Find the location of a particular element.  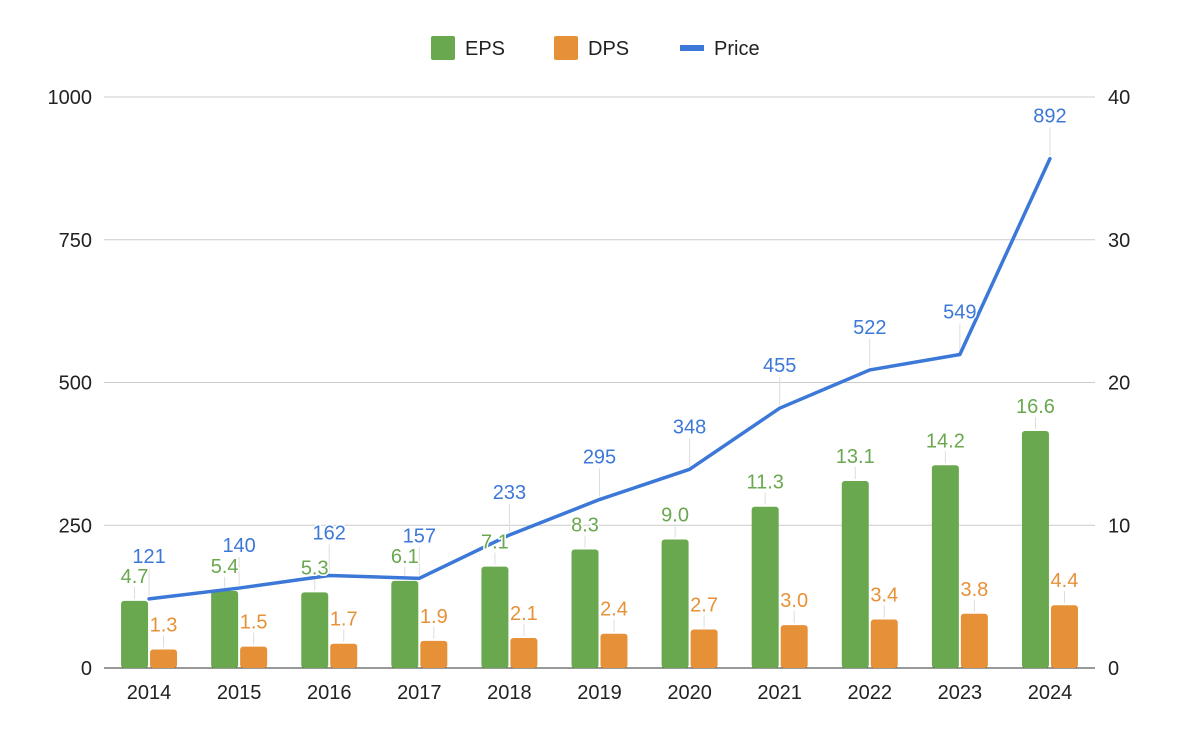

legend: EPS DPS Price is located at coordinates (595, 48).